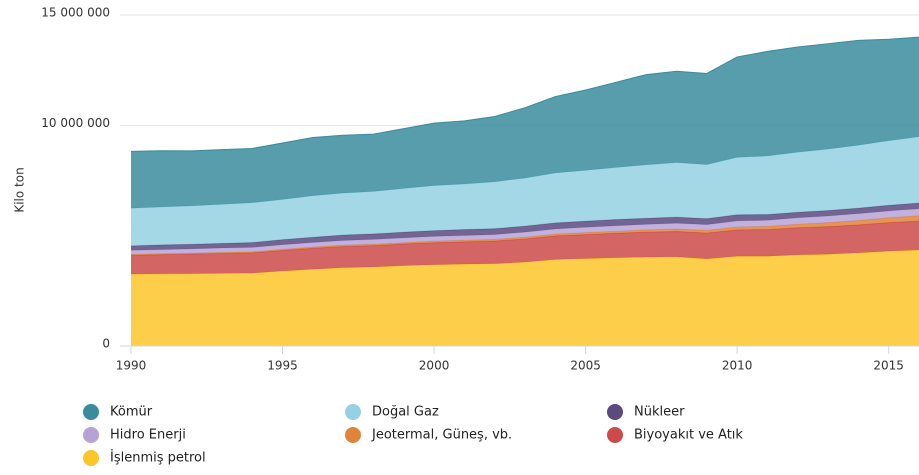 This screenshot has width=919, height=475. What do you see at coordinates (888, 366) in the screenshot?
I see `x-tick-label: 2015` at bounding box center [888, 366].